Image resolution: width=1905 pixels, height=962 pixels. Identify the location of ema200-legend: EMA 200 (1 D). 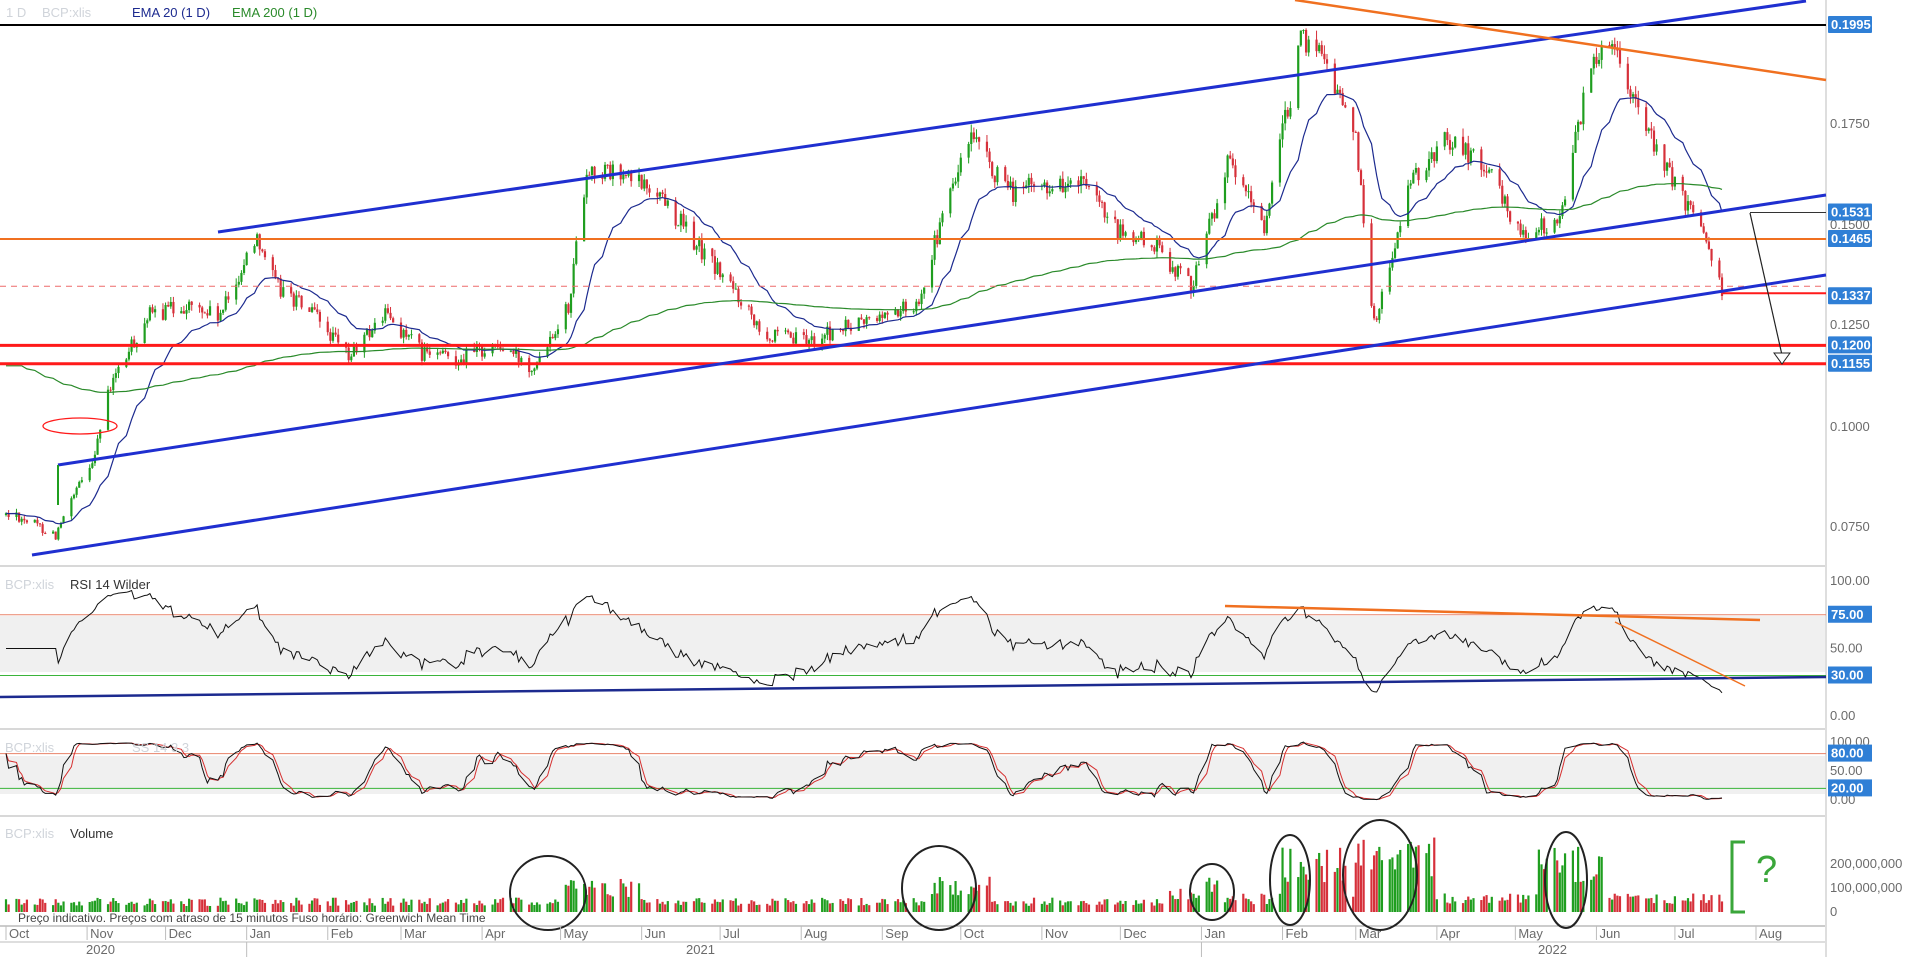
(274, 12).